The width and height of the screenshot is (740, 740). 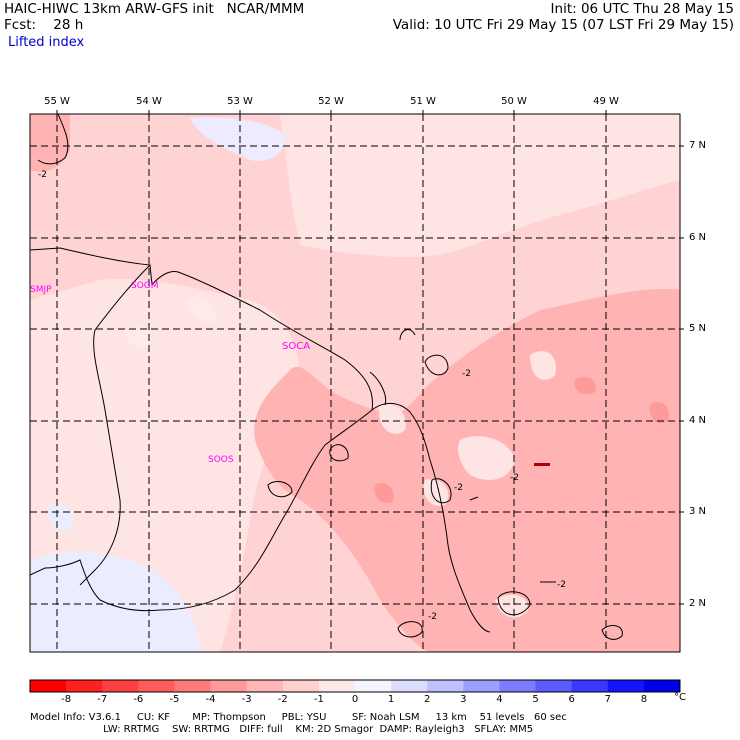 I want to click on colorbar-tick-label: 7, so click(x=607, y=699).